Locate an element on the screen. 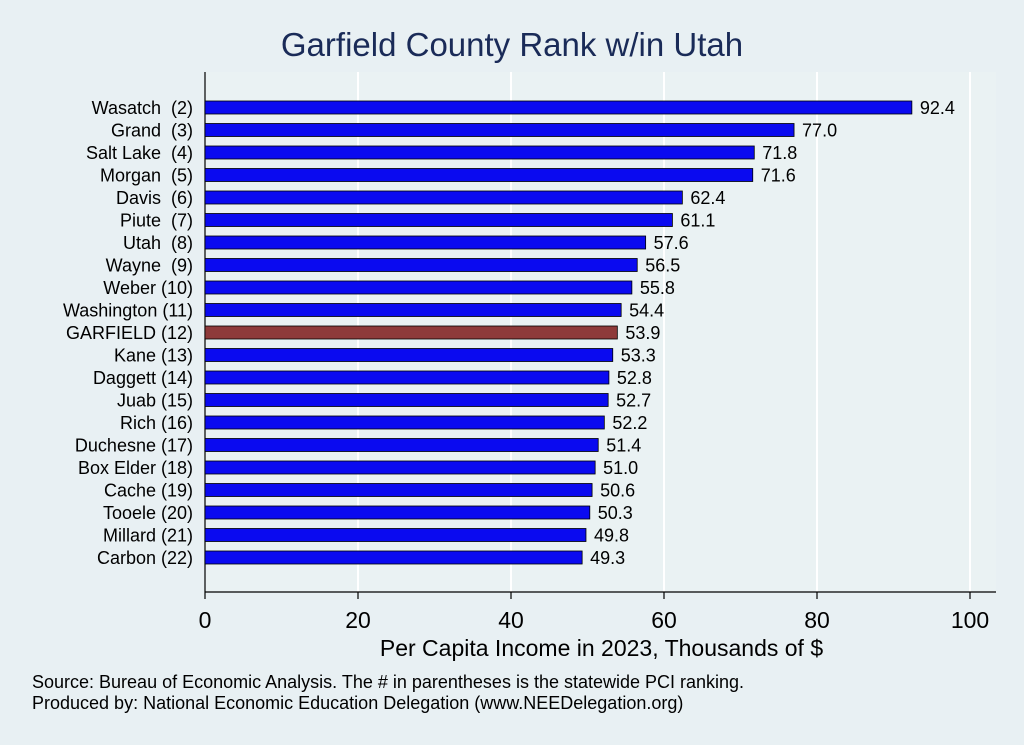 The height and width of the screenshot is (745, 1024). data-label: 52.7 is located at coordinates (633, 401).